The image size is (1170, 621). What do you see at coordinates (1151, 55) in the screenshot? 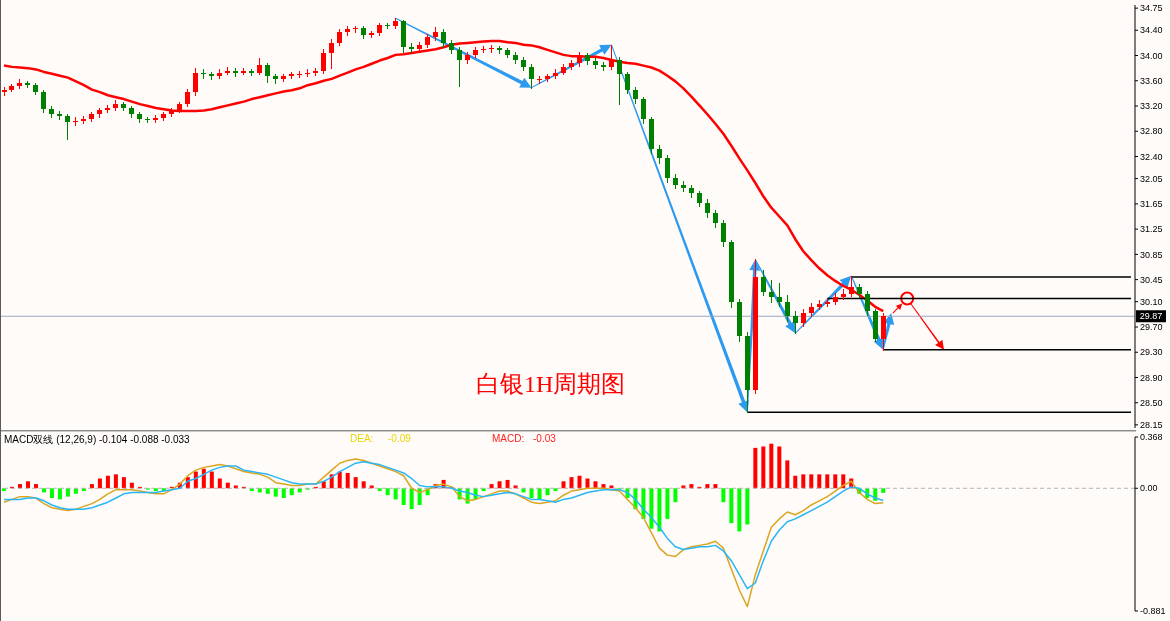
I see `y-tick-label: 34.00` at bounding box center [1151, 55].